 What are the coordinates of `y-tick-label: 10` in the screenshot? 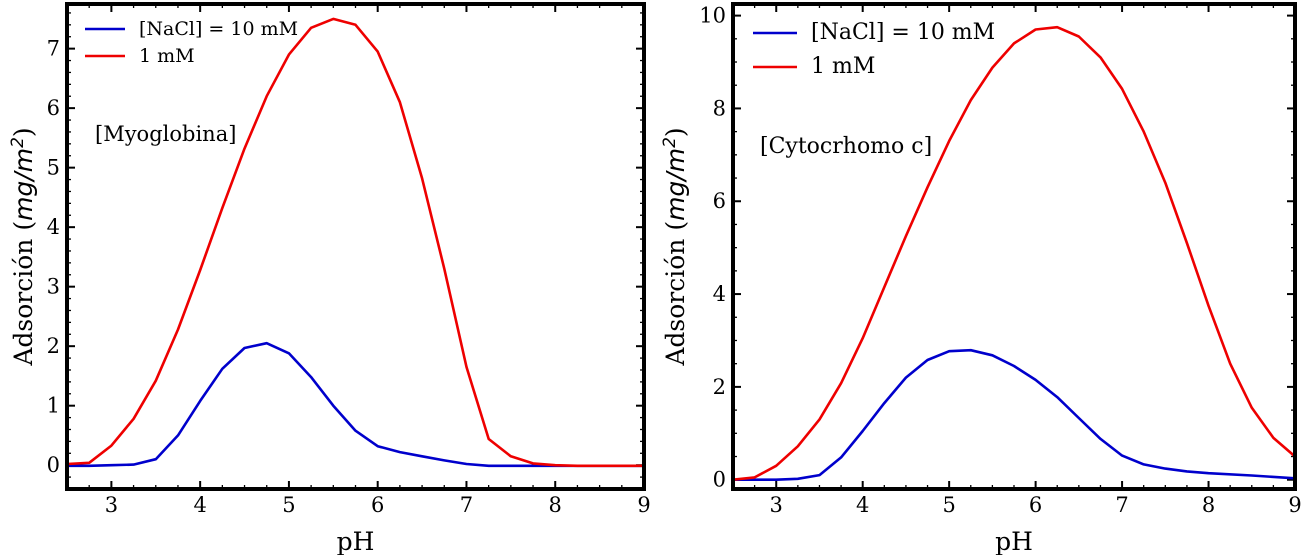 It's located at (712, 16).